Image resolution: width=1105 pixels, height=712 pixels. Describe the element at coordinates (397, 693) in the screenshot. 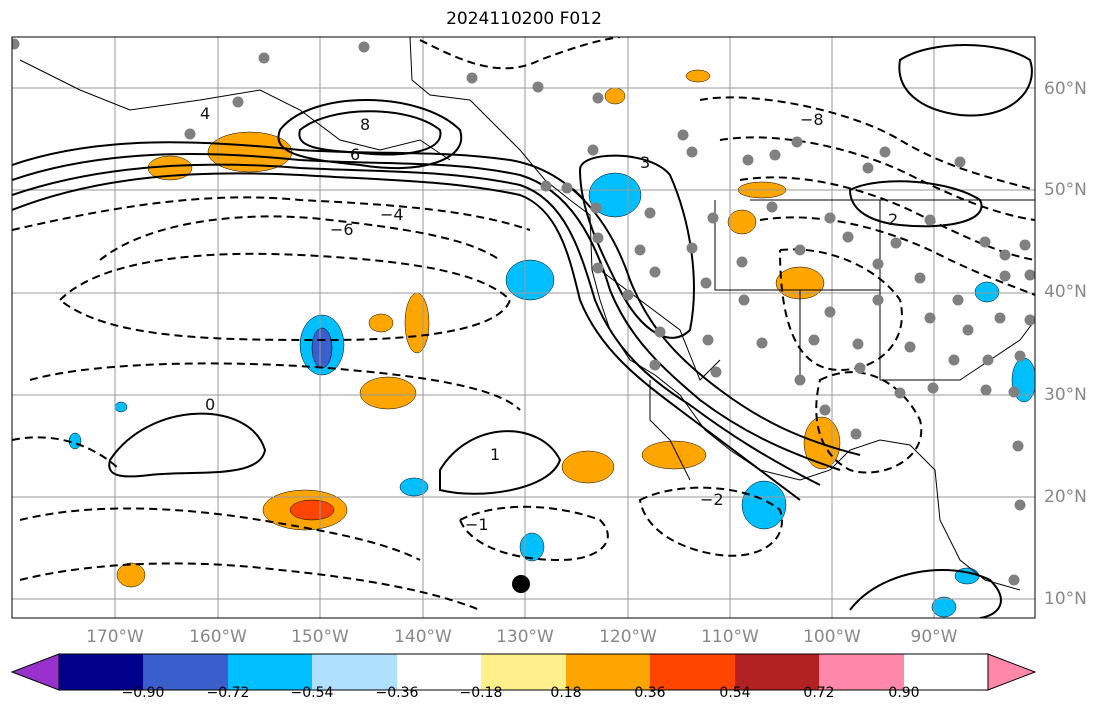

I see `colorbar-tick: −0.36` at that location.